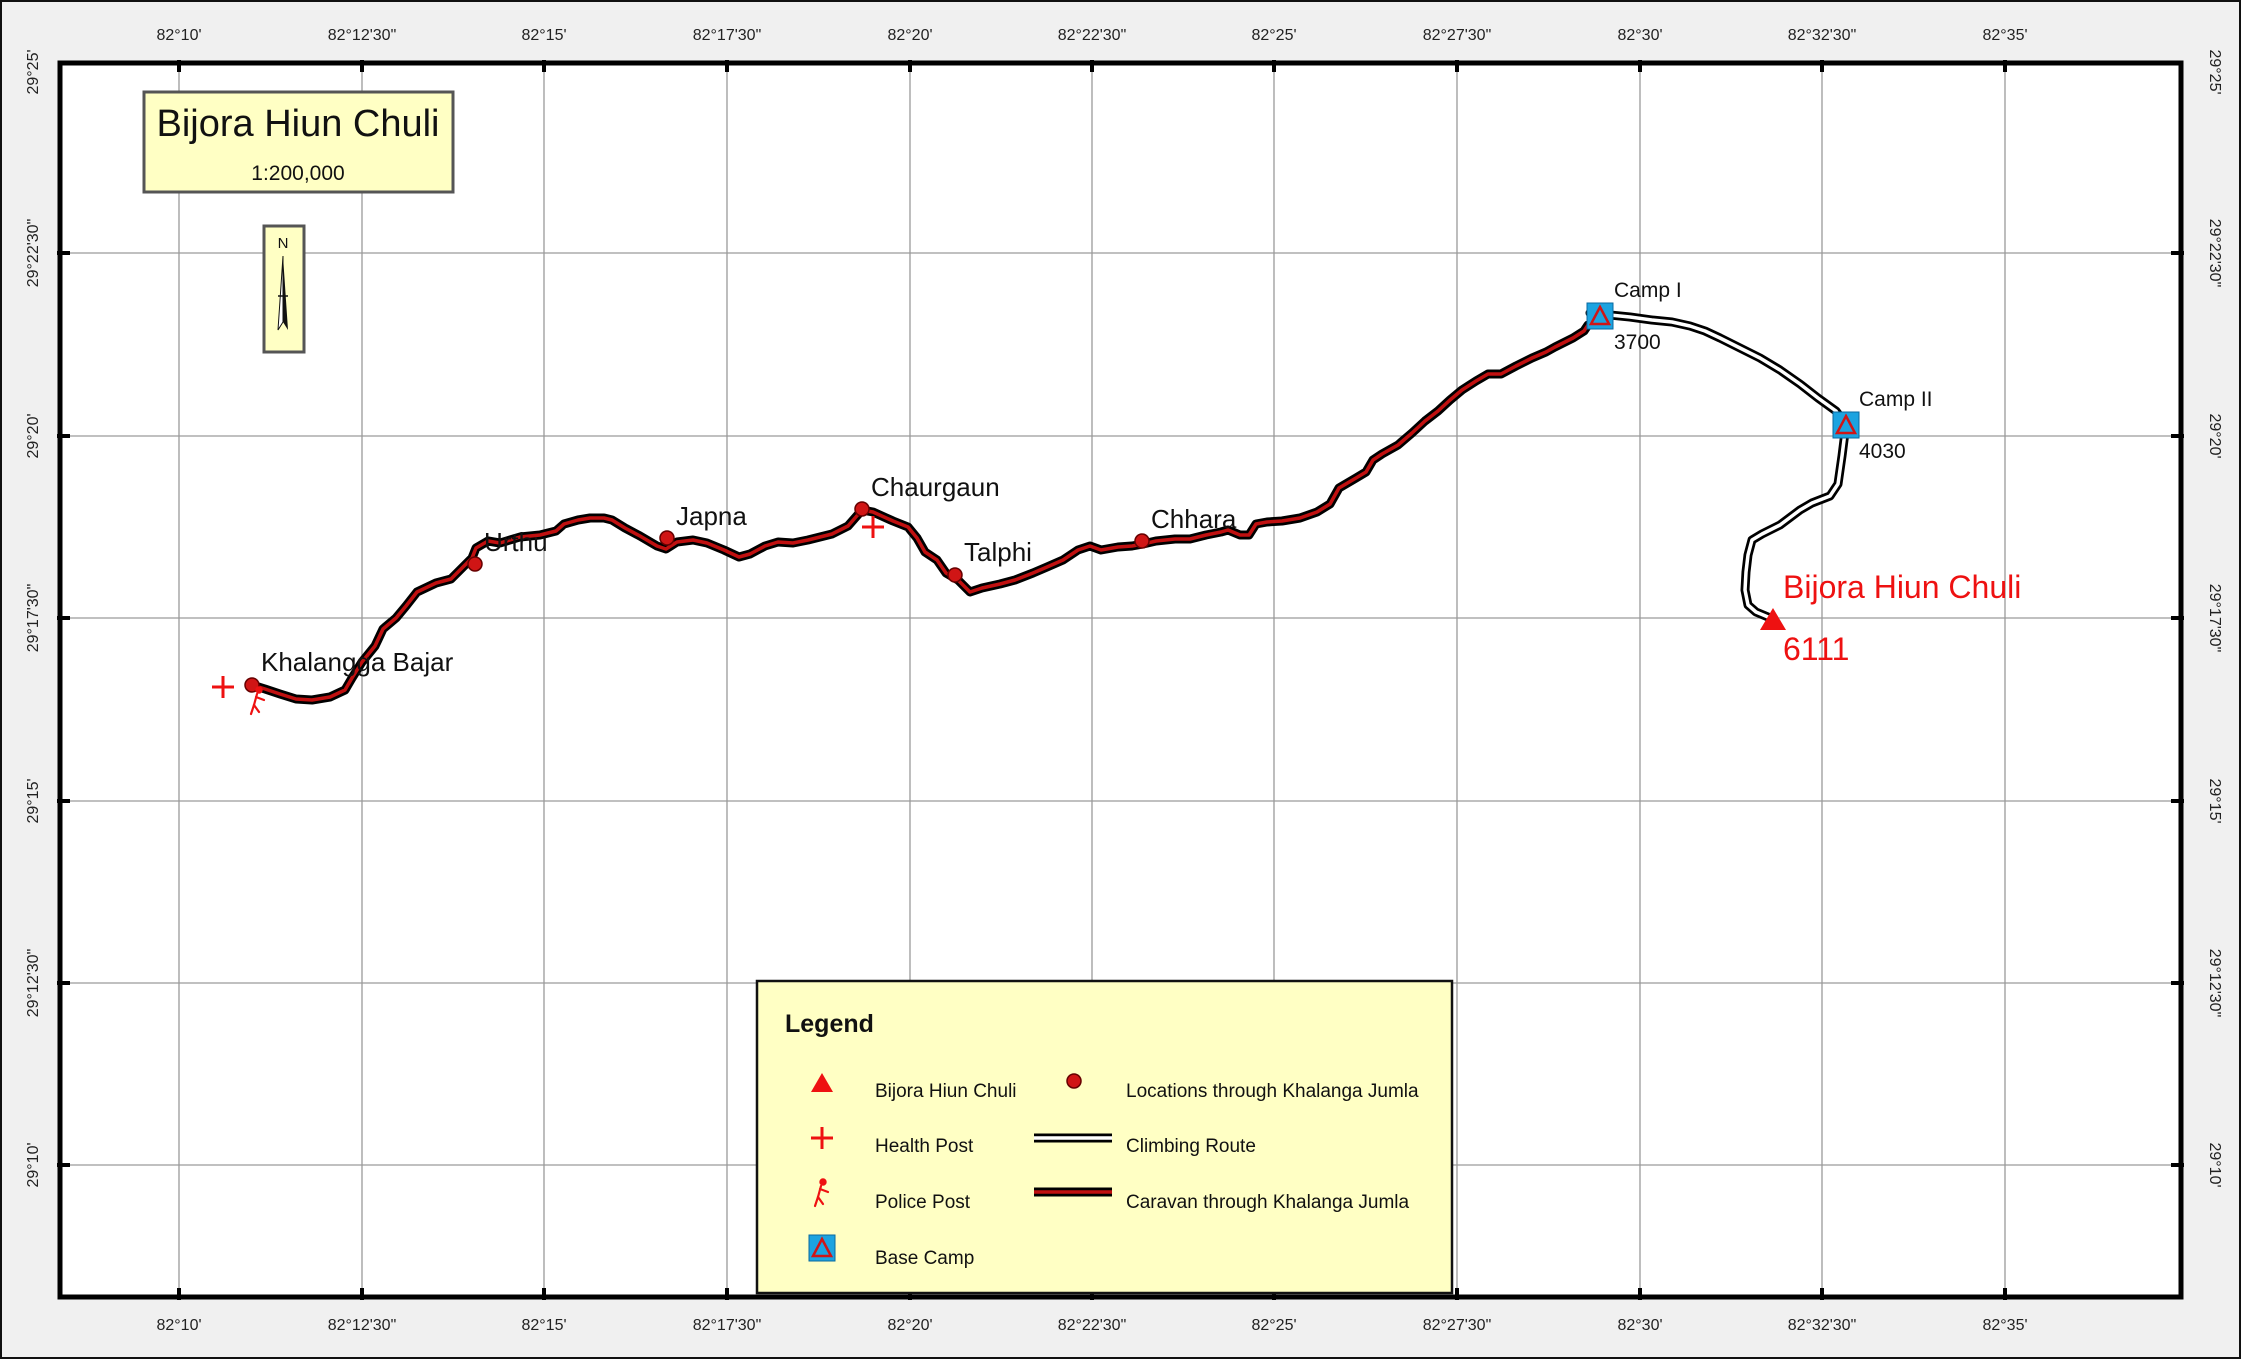 The image size is (2241, 1359). I want to click on camp2-label: Camp II, so click(1896, 399).